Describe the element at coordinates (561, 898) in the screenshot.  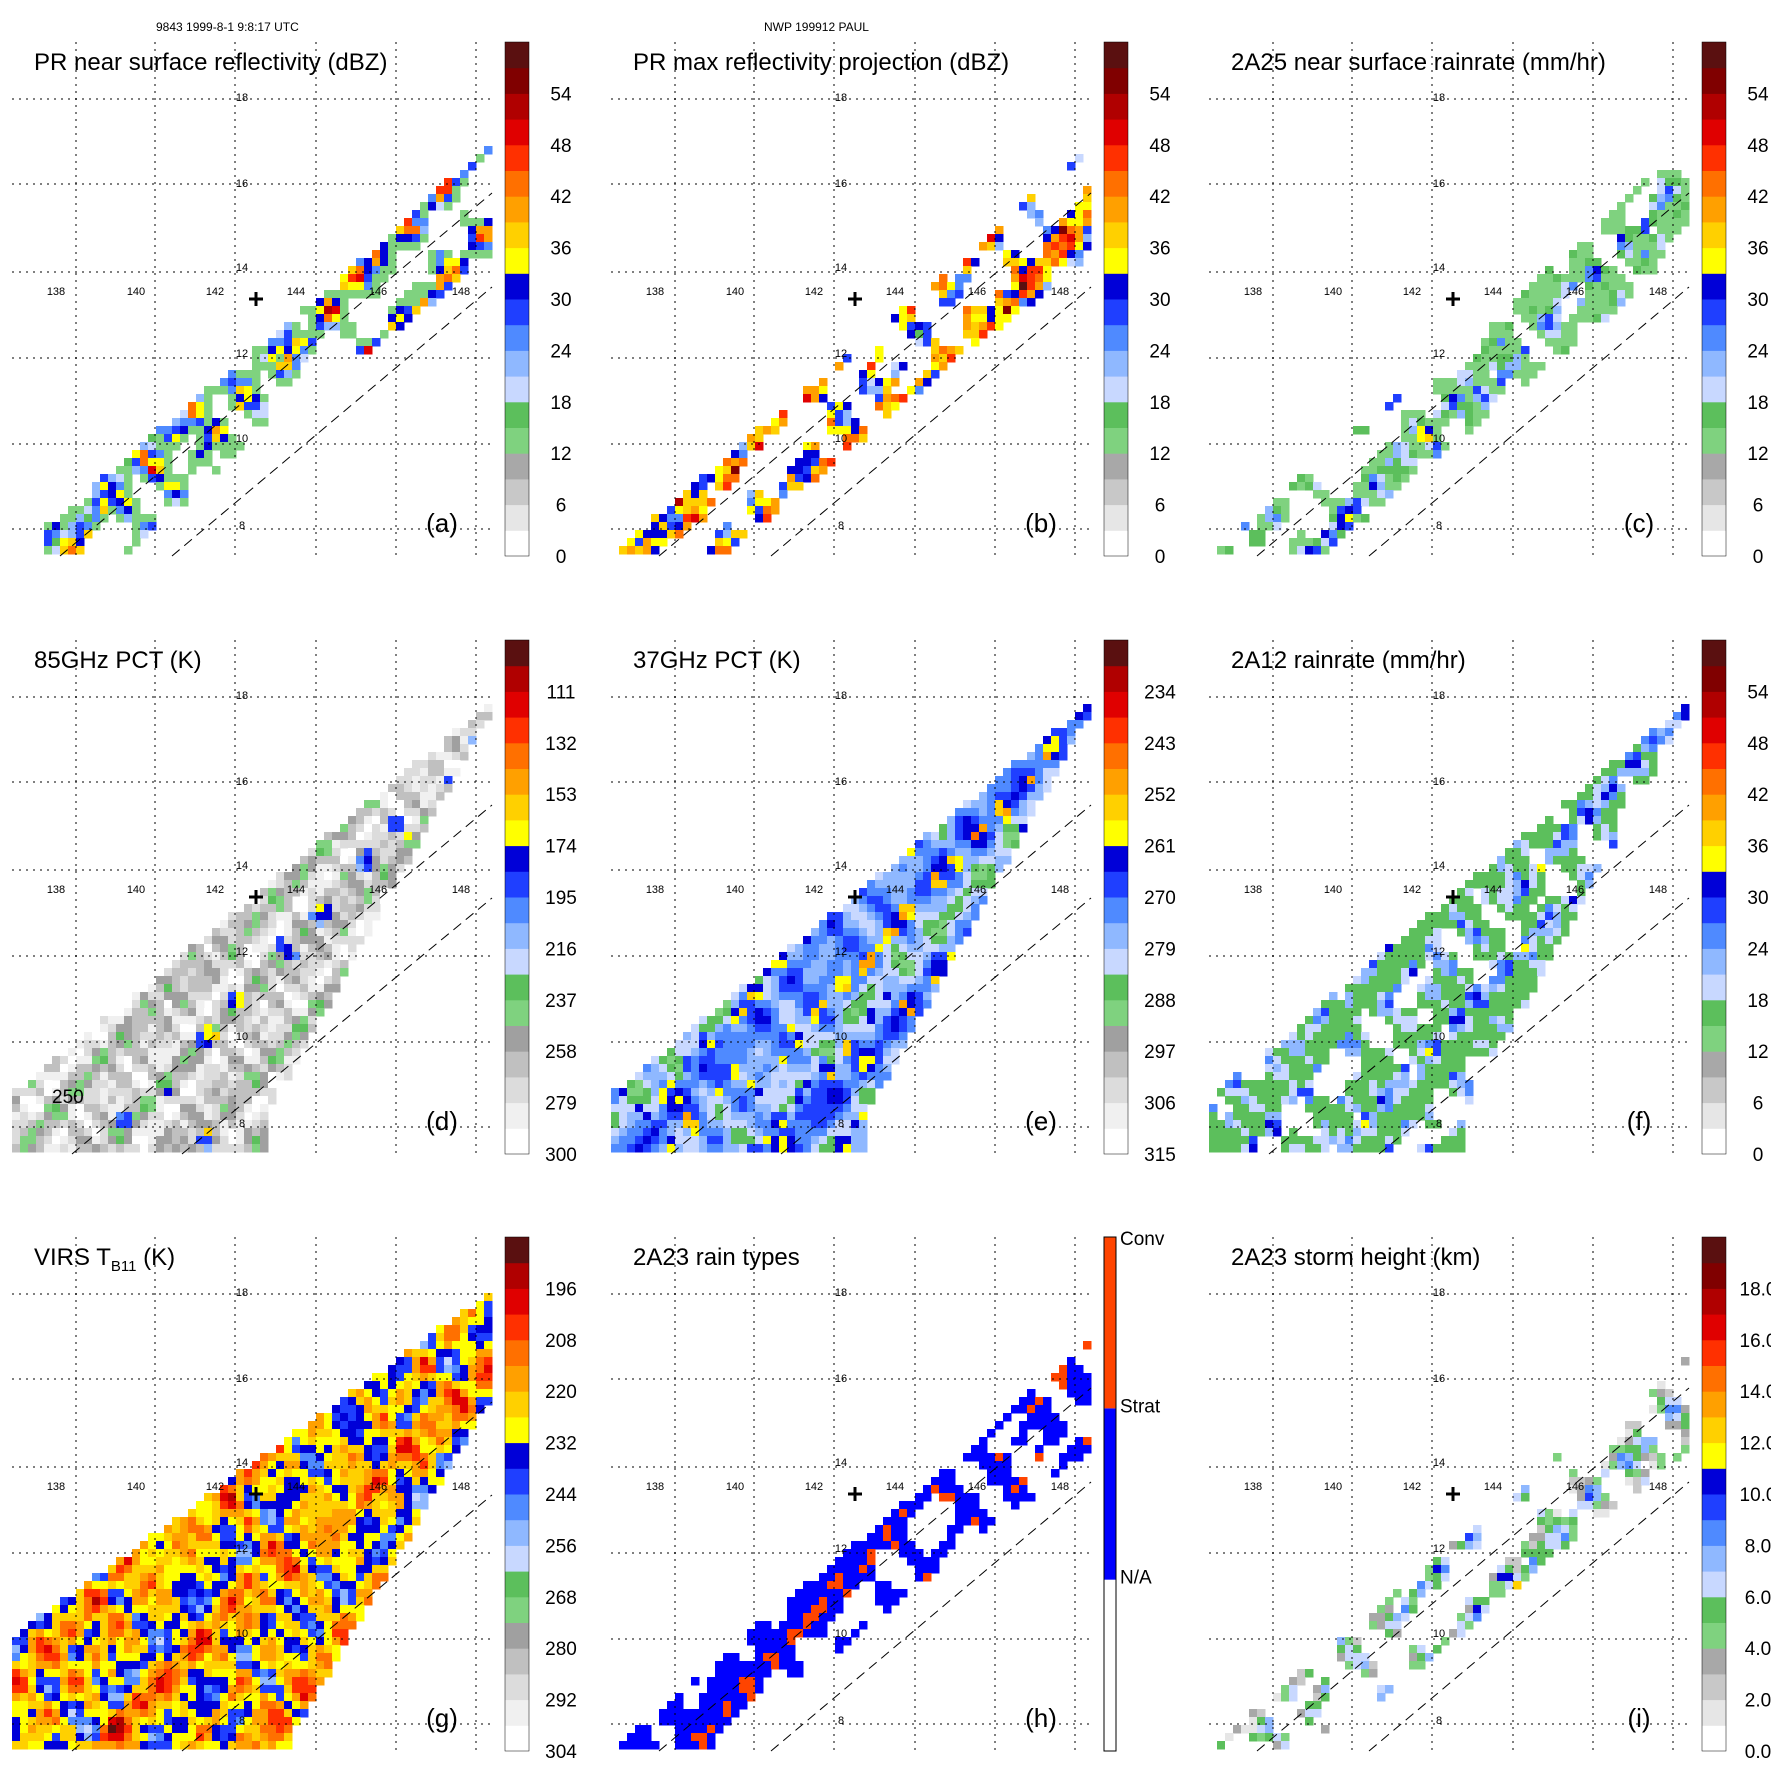
I see `colorbar-tick-label: 195` at that location.